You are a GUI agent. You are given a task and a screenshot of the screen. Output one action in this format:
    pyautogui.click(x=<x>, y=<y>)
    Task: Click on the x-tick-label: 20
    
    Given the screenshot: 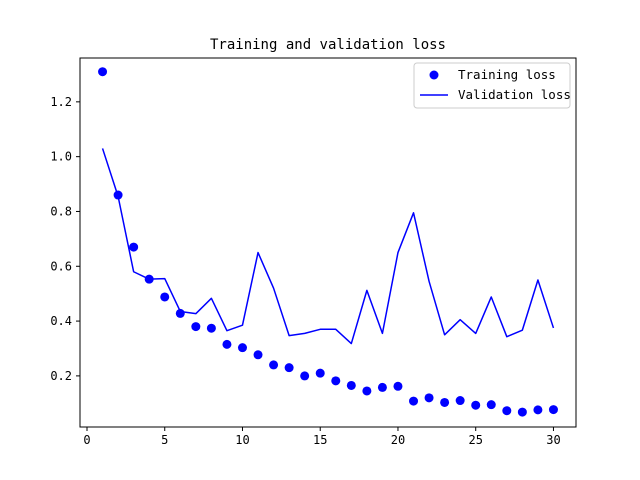 What is the action you would take?
    pyautogui.click(x=398, y=440)
    